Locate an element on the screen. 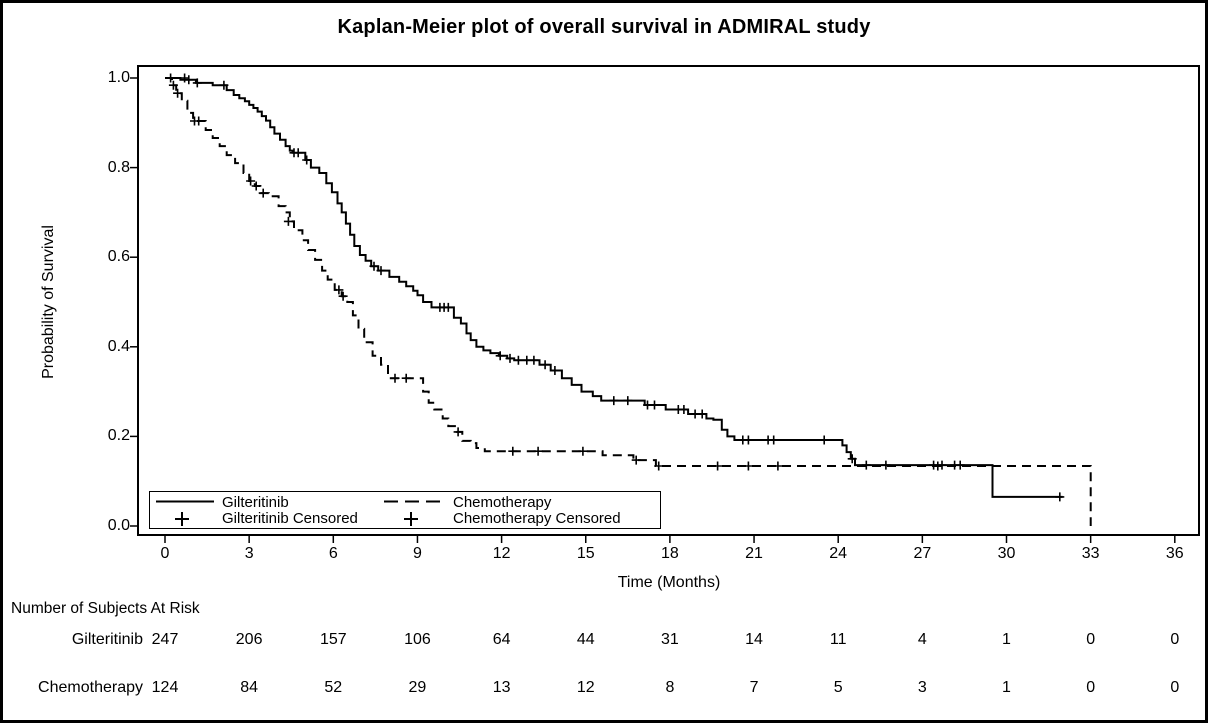 The width and height of the screenshot is (1208, 723). x-tick-label: 15 is located at coordinates (585, 553).